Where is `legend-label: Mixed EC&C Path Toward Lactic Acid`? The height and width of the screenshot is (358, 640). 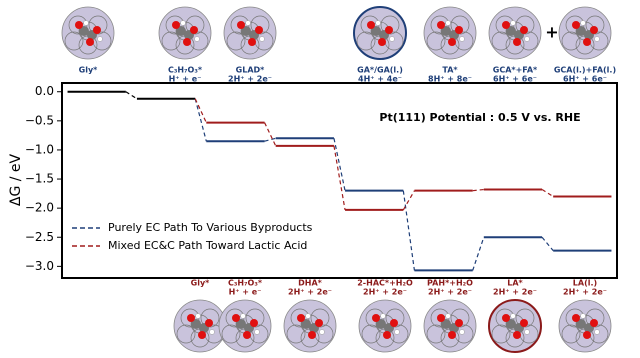
legend-label: Mixed EC&C Path Toward Lactic Acid is located at coordinates (207, 245).